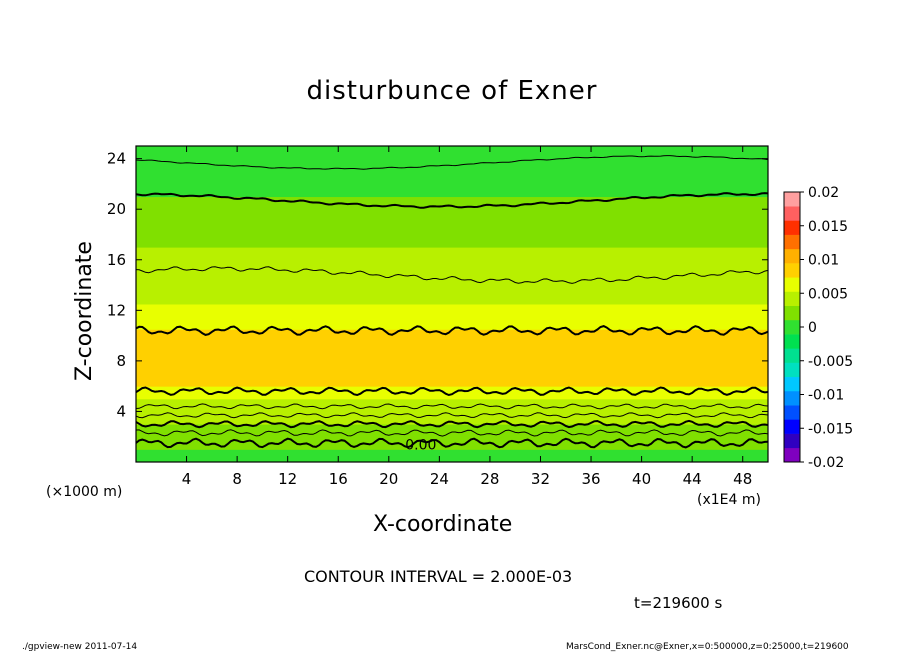 This screenshot has height=654, width=904. What do you see at coordinates (438, 576) in the screenshot?
I see `contour-interval-note: CONTOUR INTERVAL = 2.000E-03` at bounding box center [438, 576].